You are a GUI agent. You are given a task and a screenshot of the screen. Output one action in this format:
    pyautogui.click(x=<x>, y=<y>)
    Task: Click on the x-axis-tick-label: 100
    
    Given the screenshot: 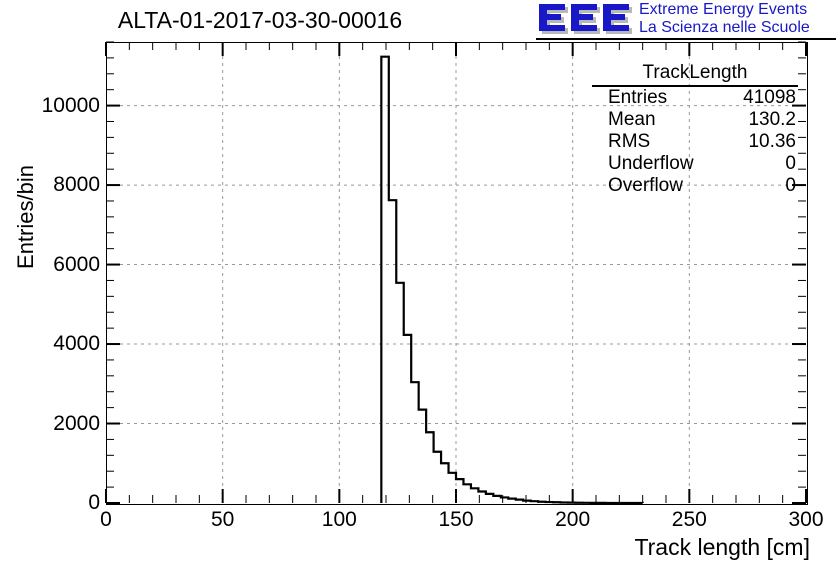 What is the action you would take?
    pyautogui.click(x=339, y=519)
    